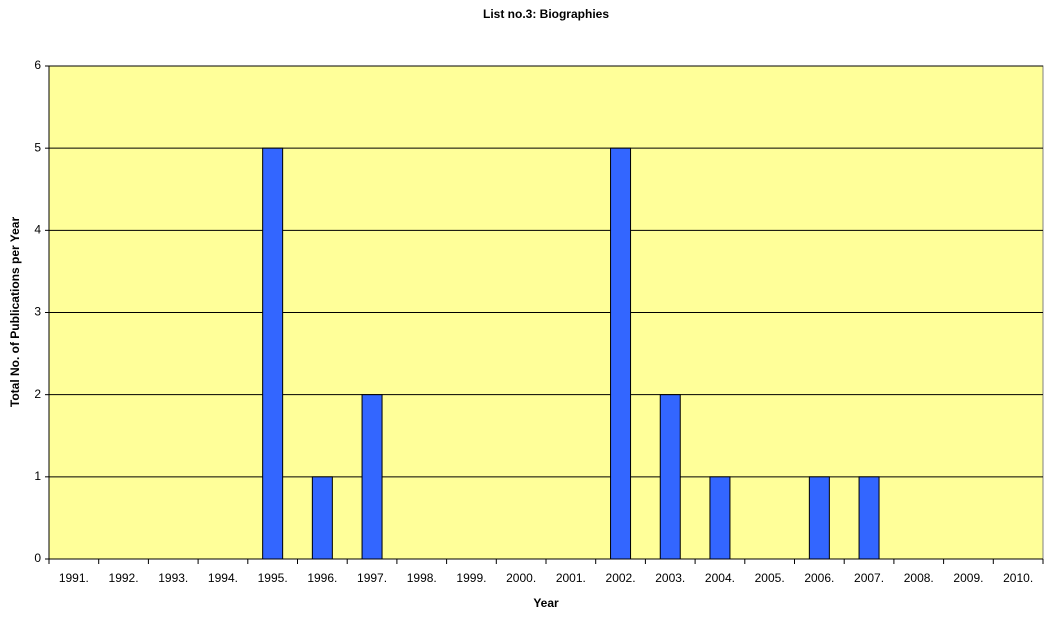 Image resolution: width=1052 pixels, height=617 pixels. Describe the element at coordinates (37, 394) in the screenshot. I see `y-tick-label: 2` at that location.